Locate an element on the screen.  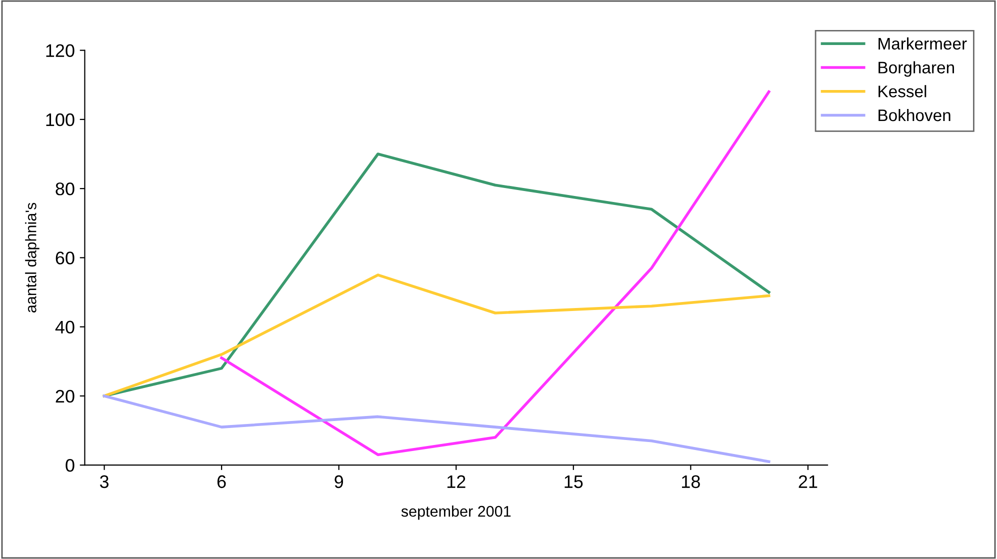
legend-label: Markermeer is located at coordinates (922, 43).